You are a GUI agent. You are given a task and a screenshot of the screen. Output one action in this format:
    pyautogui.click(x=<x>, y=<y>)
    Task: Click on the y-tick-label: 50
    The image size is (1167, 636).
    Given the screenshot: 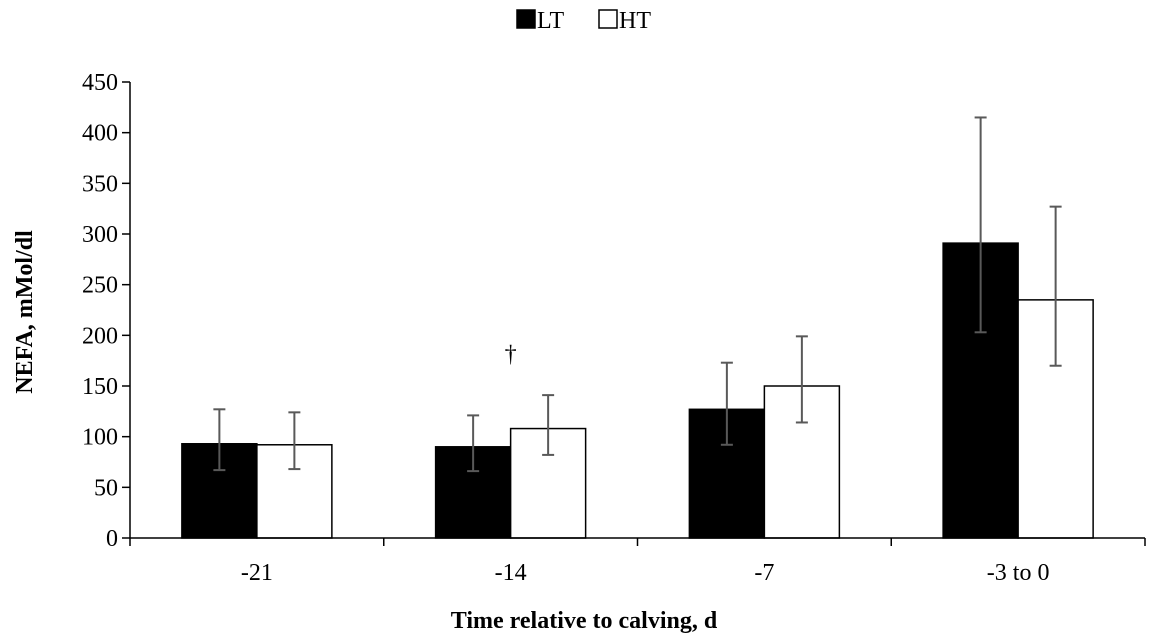 What is the action you would take?
    pyautogui.click(x=106, y=488)
    